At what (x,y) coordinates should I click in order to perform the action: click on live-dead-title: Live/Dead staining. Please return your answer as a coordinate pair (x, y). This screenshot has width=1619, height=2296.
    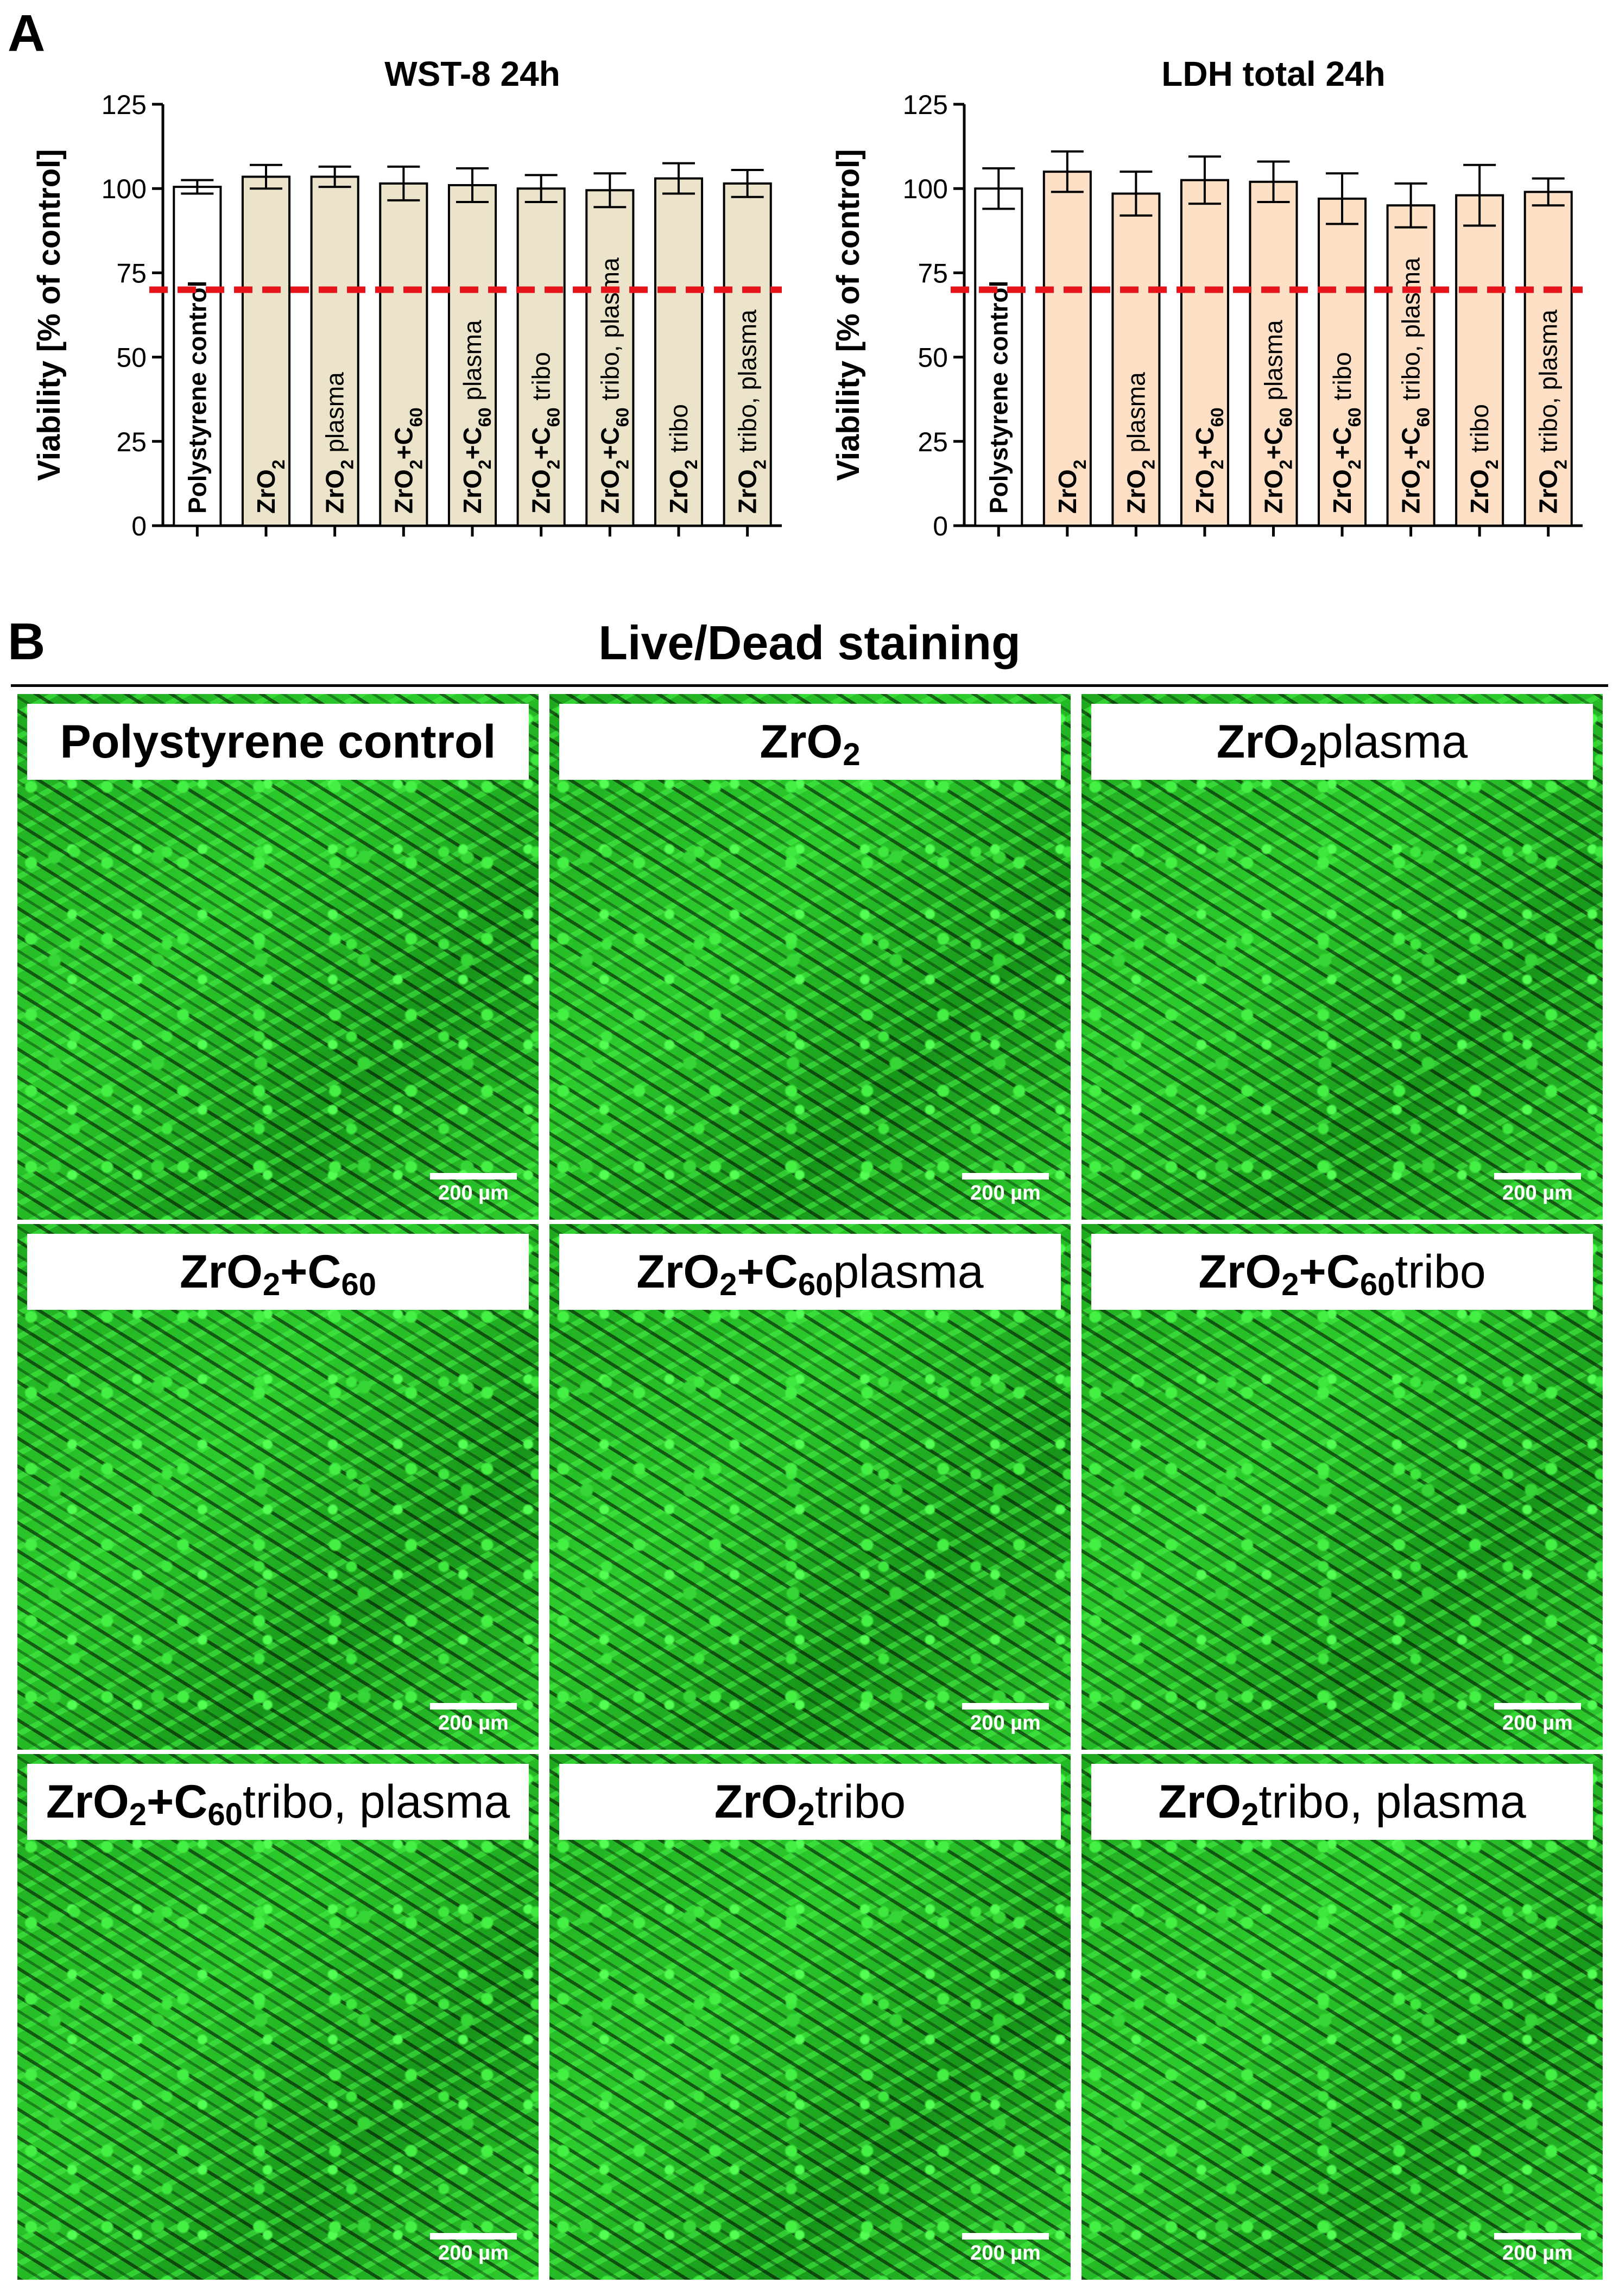
    Looking at the image, I should click on (809, 643).